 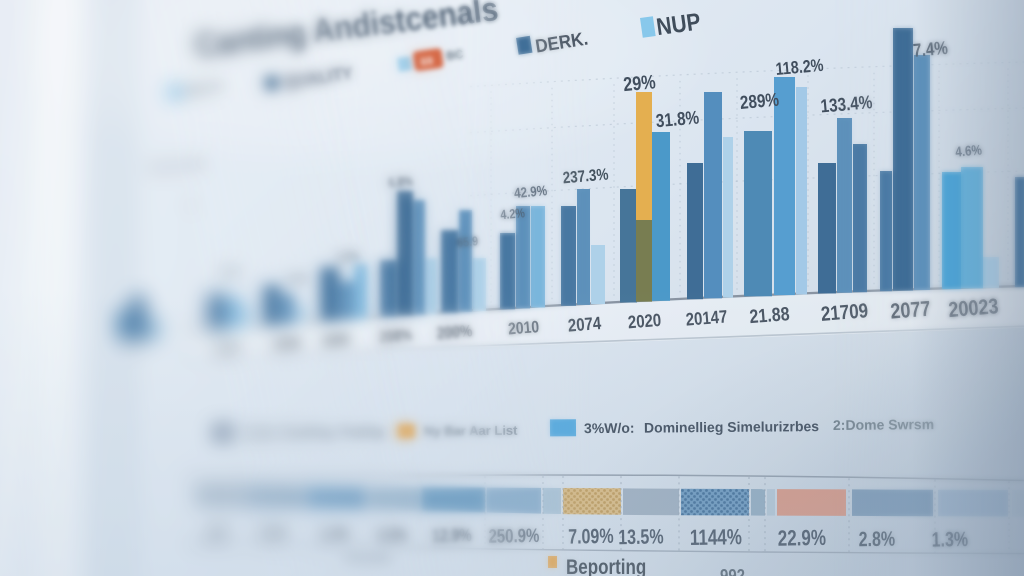 I want to click on svg-text: 31.8%, so click(x=677, y=119).